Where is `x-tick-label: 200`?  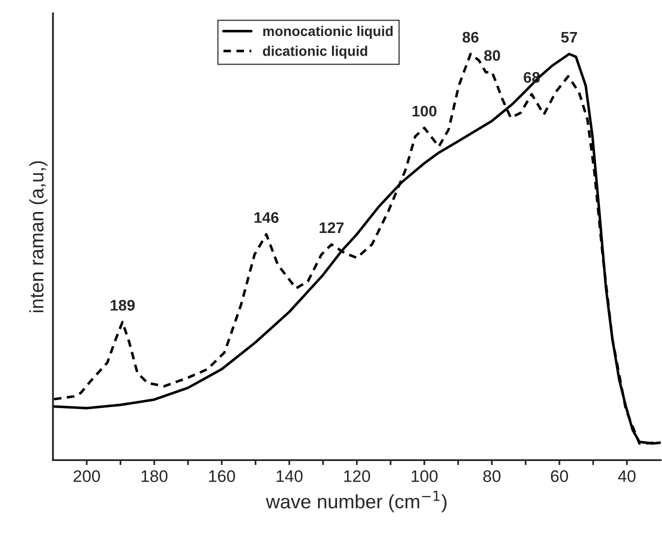 x-tick-label: 200 is located at coordinates (87, 476).